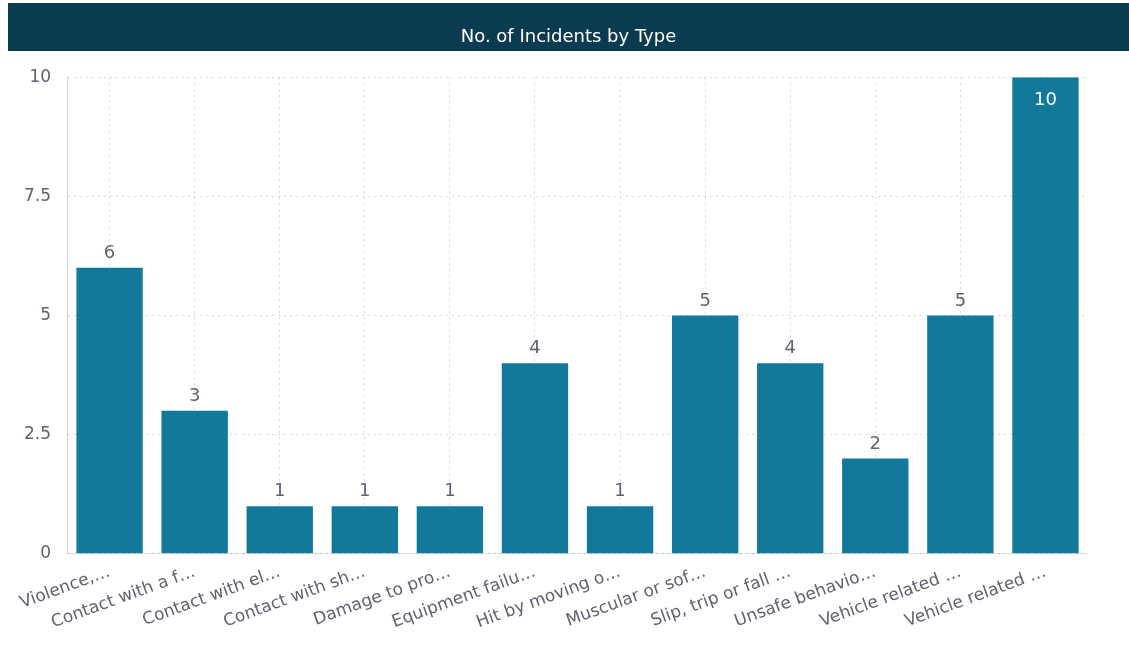 The image size is (1129, 649). Describe the element at coordinates (46, 313) in the screenshot. I see `y-tick-label: 5` at that location.